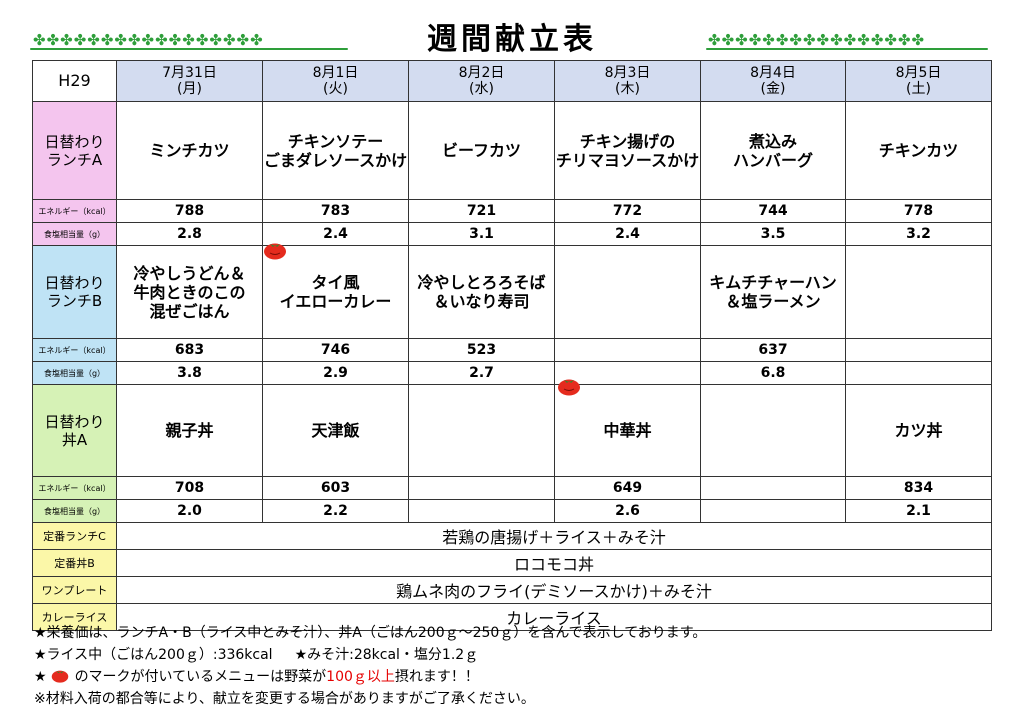 This screenshot has height=723, width=1024. Describe the element at coordinates (773, 211) in the screenshot. I see `energy-value: 744` at that location.